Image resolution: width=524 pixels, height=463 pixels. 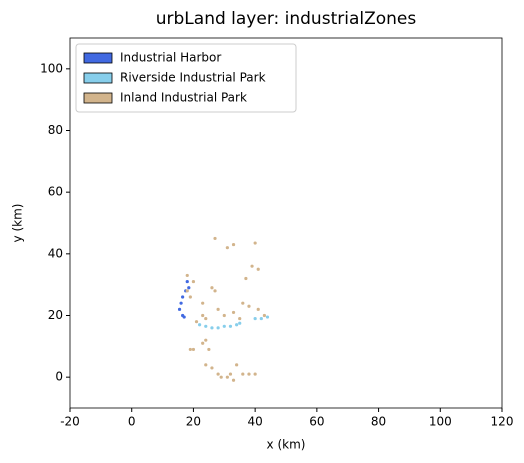 What do you see at coordinates (193, 78) in the screenshot?
I see `legend-label: Riverside Industrial Park` at bounding box center [193, 78].